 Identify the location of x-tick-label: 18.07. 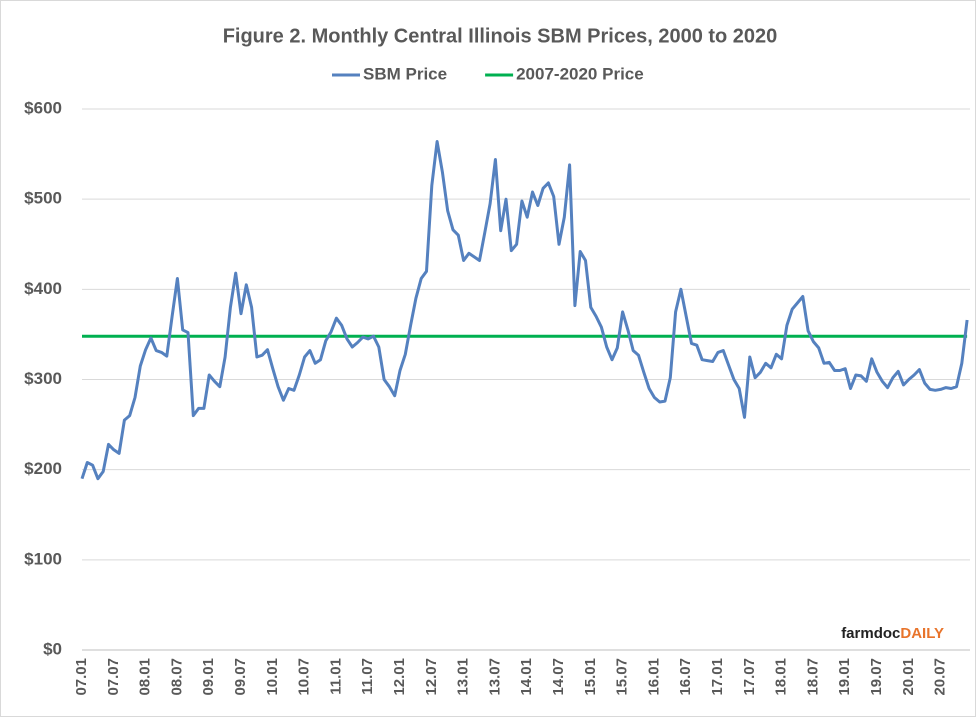
(812, 677).